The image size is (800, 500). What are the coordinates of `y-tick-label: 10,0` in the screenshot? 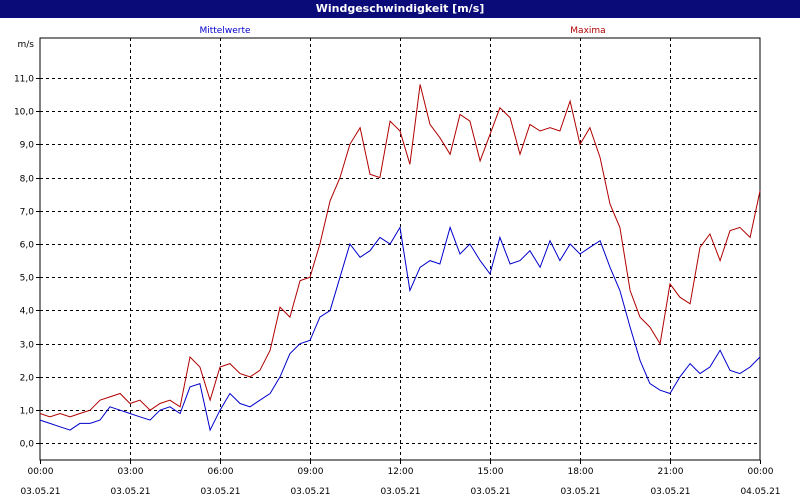 It's located at (24, 113).